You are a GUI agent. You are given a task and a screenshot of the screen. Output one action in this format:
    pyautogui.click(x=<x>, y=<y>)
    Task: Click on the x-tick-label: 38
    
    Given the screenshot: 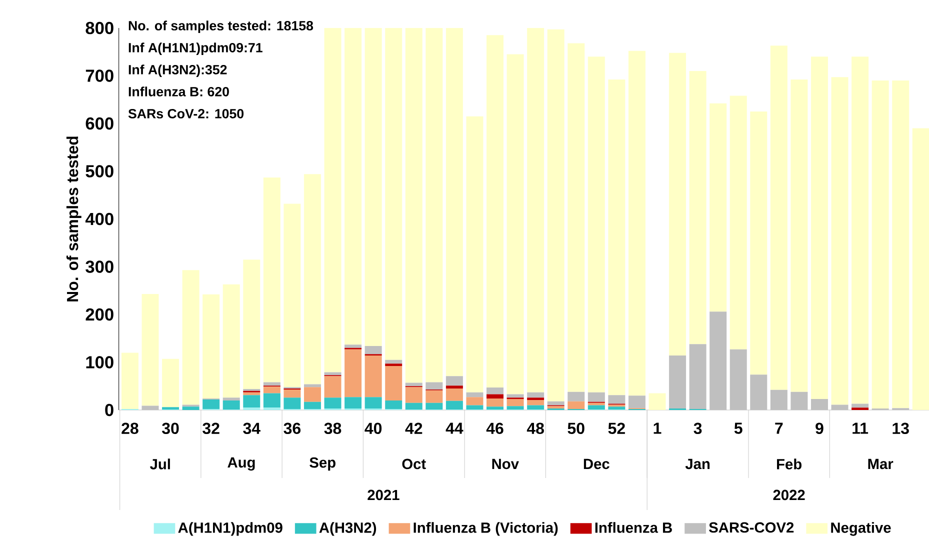 What is the action you would take?
    pyautogui.click(x=333, y=428)
    